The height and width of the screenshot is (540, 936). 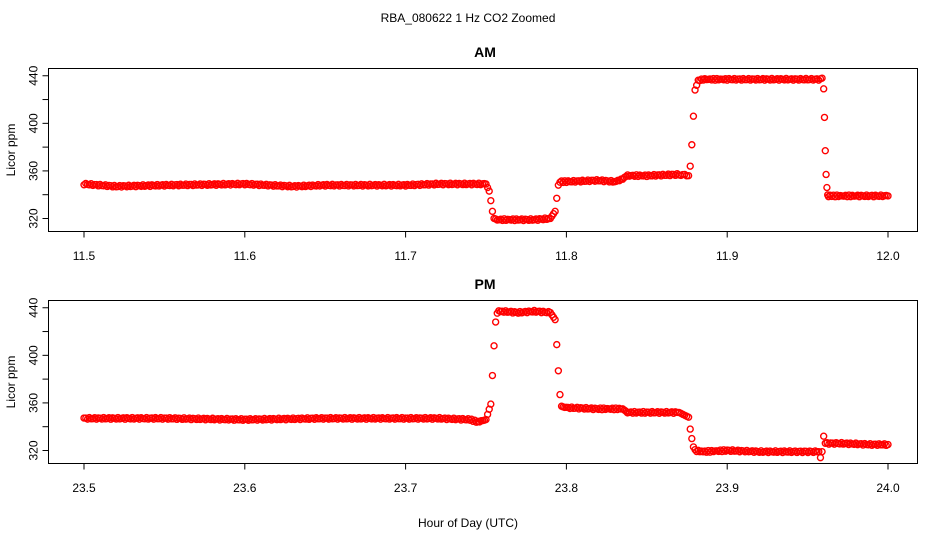 What do you see at coordinates (728, 488) in the screenshot?
I see `x-tick-label: 23.9` at bounding box center [728, 488].